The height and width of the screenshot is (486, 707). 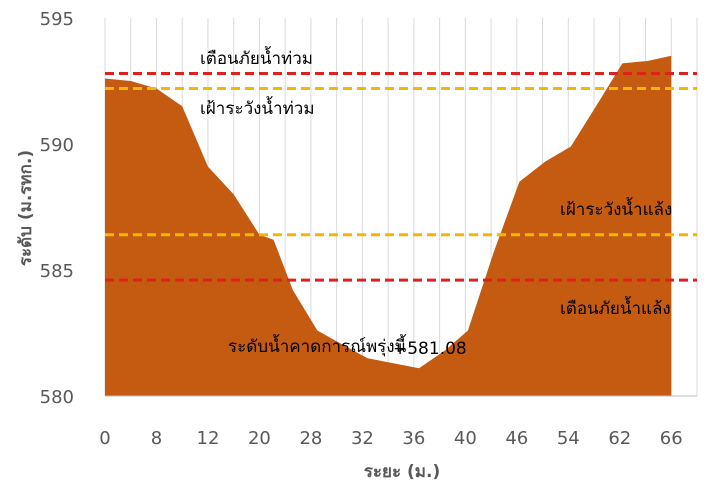 I want to click on x-tick-labels: 0 8 12 20 28 32 36 40 46 54 62 66, so click(x=390, y=438).